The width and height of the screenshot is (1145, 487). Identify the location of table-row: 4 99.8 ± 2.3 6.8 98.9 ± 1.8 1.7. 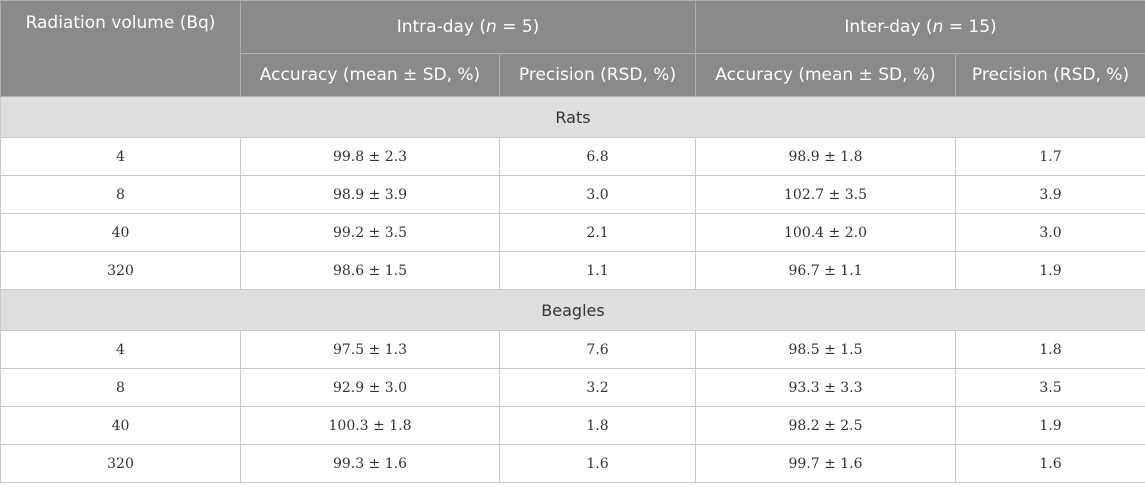
(572, 156).